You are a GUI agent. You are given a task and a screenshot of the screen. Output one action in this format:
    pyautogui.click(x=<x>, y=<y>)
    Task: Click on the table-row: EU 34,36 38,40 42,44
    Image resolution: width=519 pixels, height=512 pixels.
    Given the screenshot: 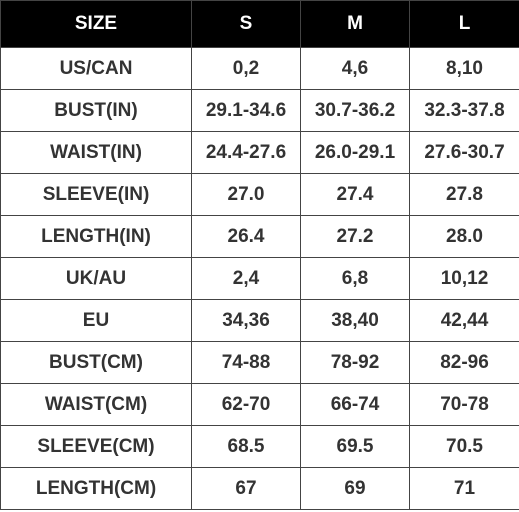 What is the action you would take?
    pyautogui.click(x=259, y=320)
    